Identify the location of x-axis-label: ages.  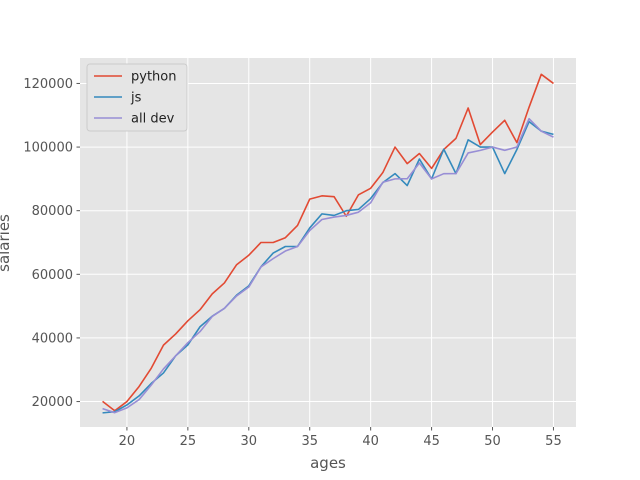
(328, 463).